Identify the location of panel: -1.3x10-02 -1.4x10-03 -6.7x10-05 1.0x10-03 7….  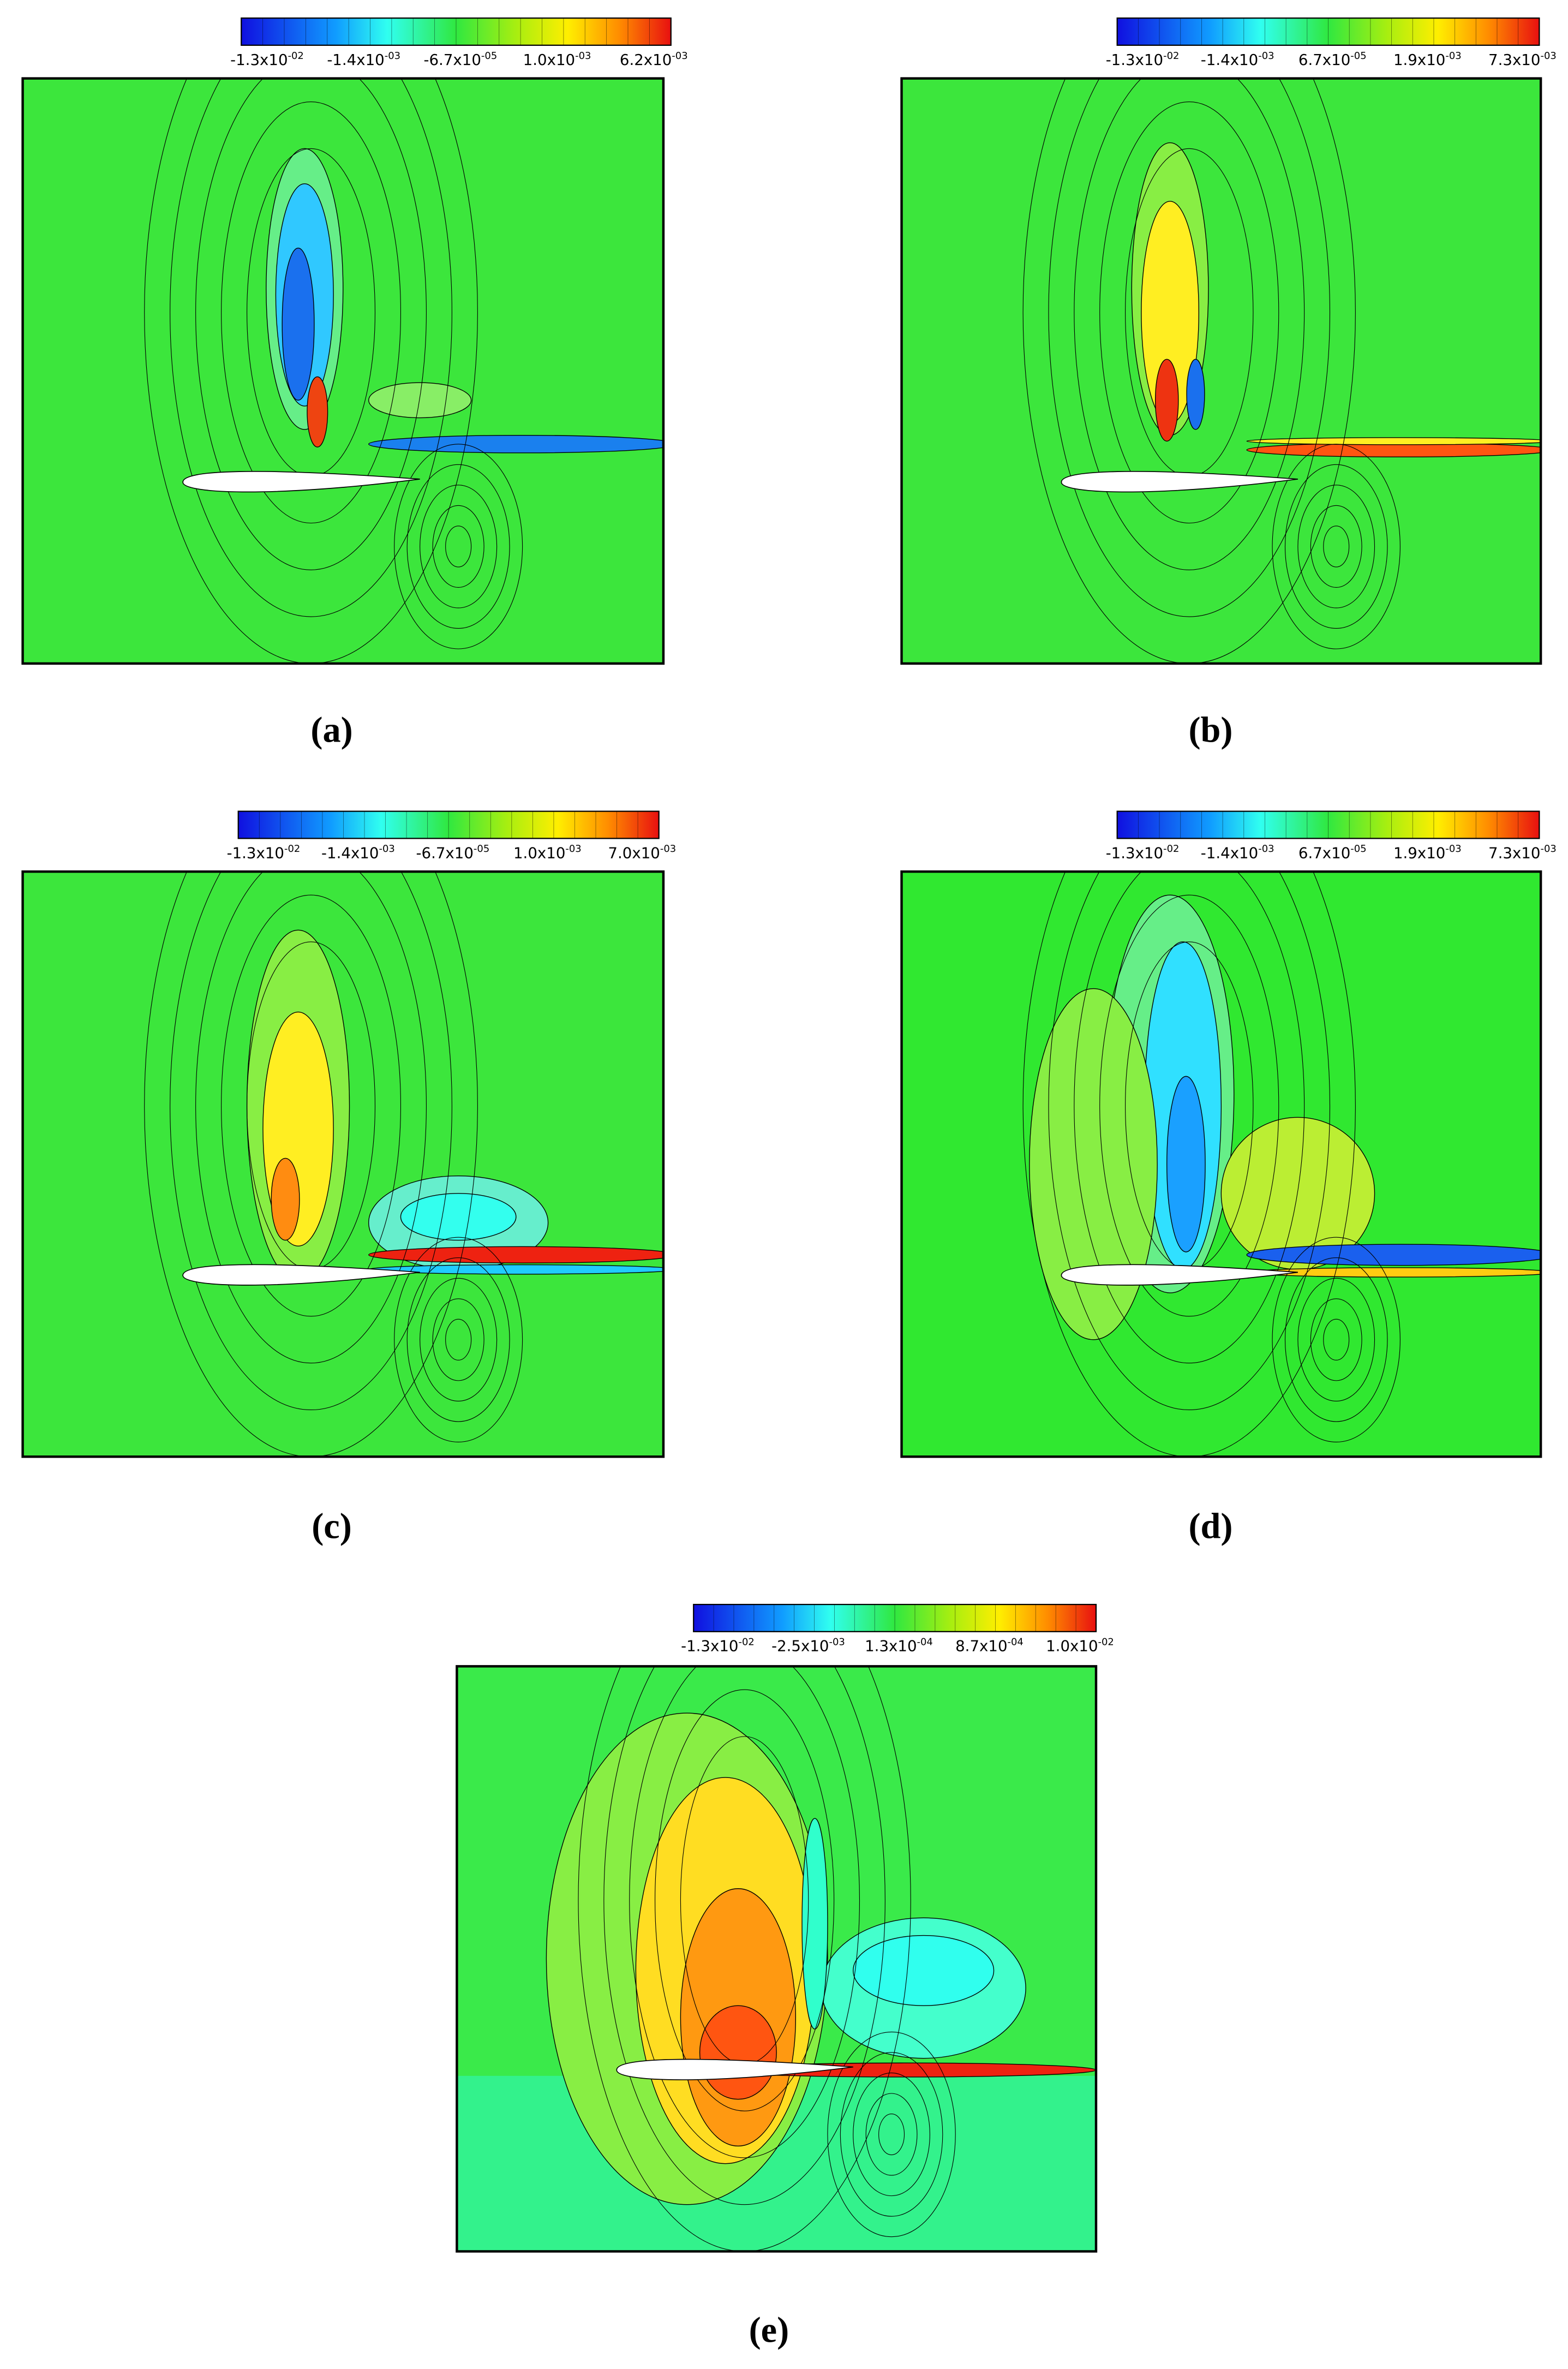
(348, 1178).